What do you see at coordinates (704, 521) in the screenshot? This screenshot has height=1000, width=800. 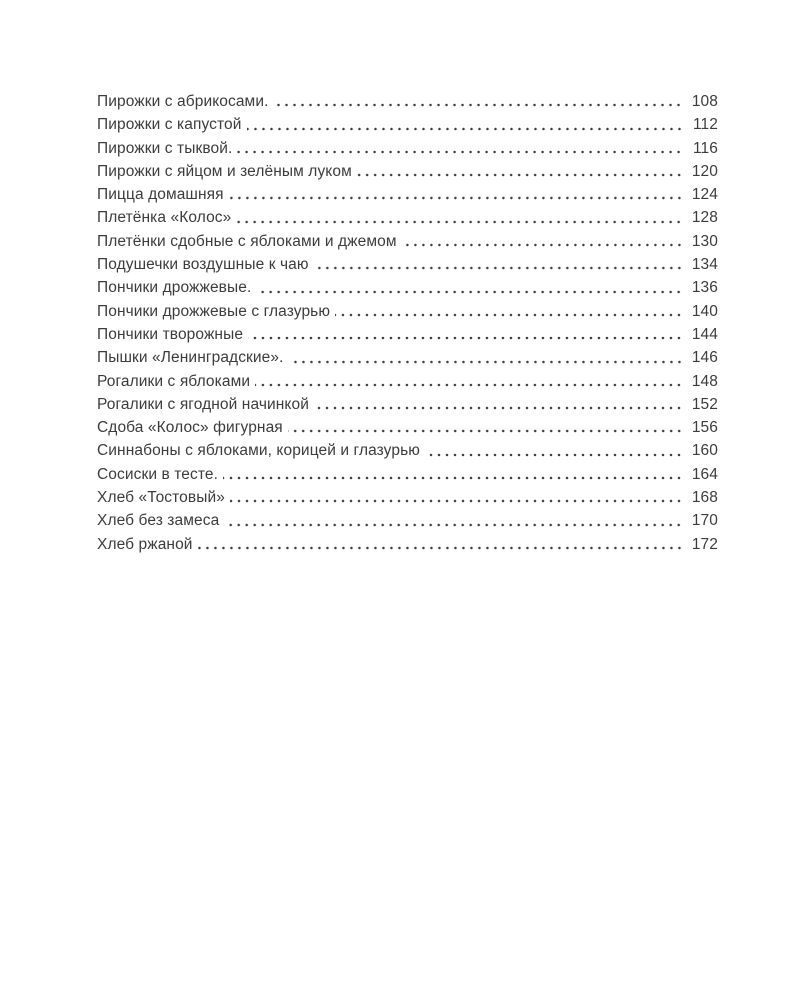 I see `toc-entry-page: 170` at bounding box center [704, 521].